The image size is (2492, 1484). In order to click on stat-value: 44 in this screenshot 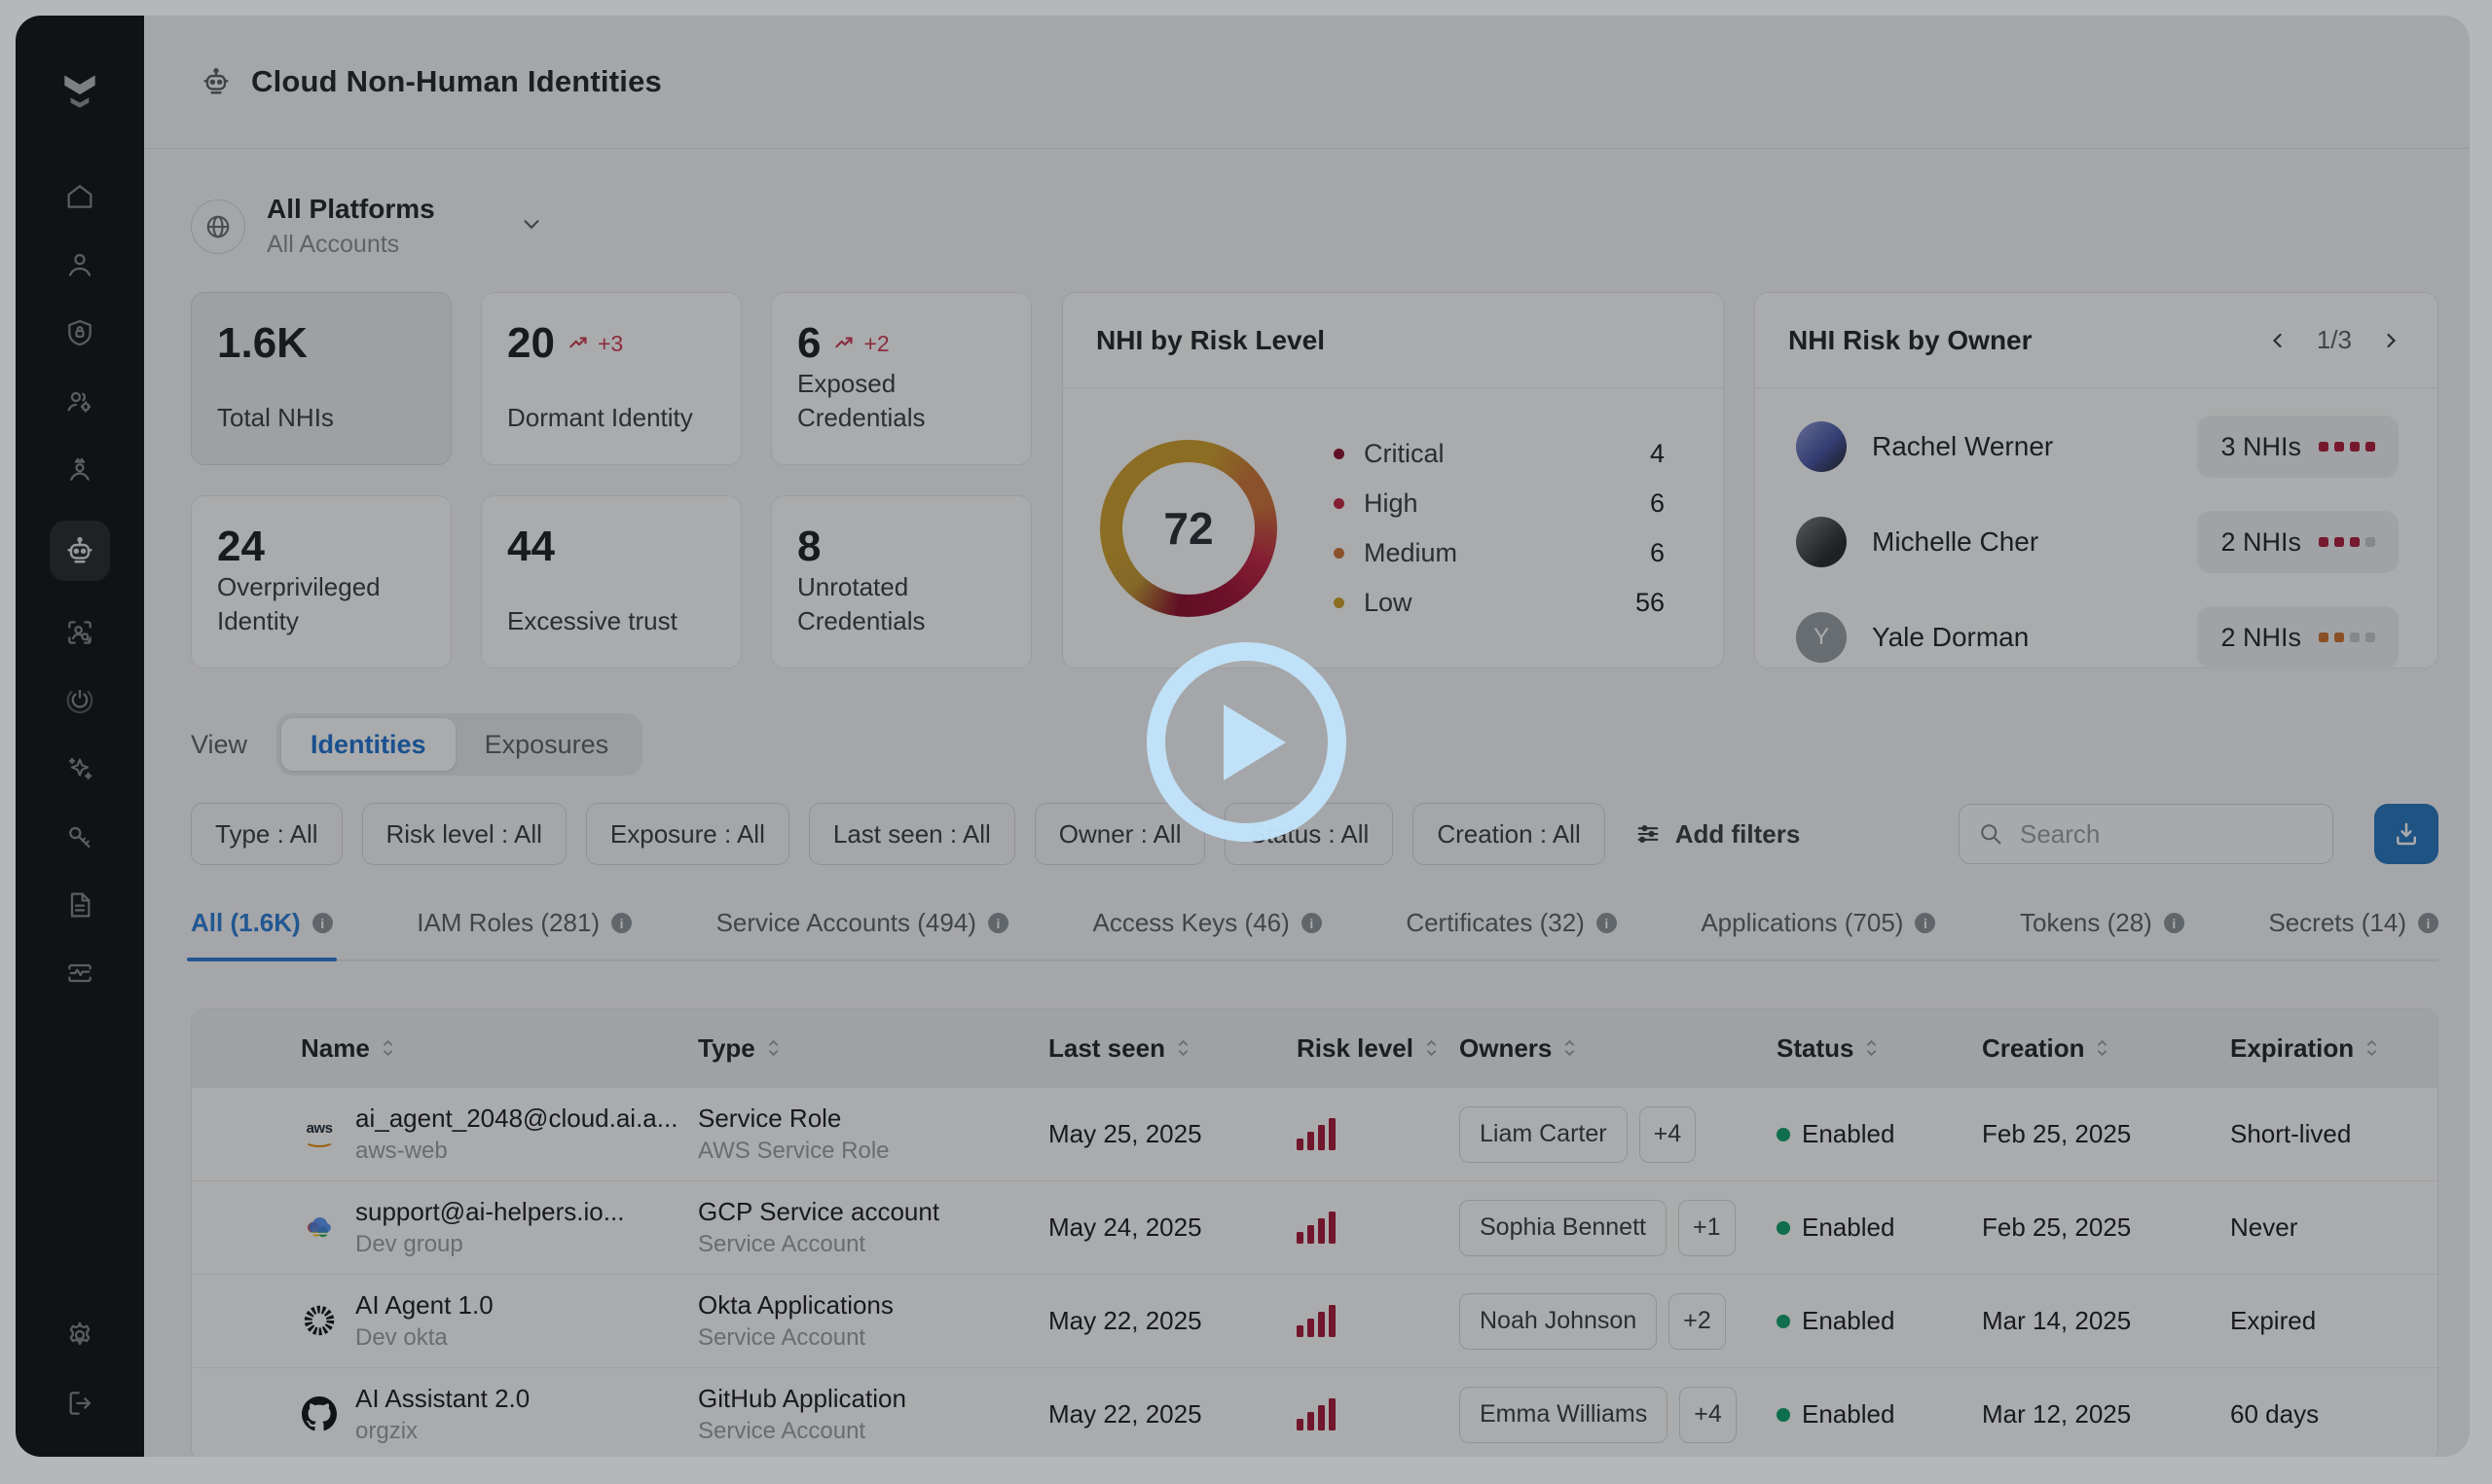, I will do `click(531, 546)`.